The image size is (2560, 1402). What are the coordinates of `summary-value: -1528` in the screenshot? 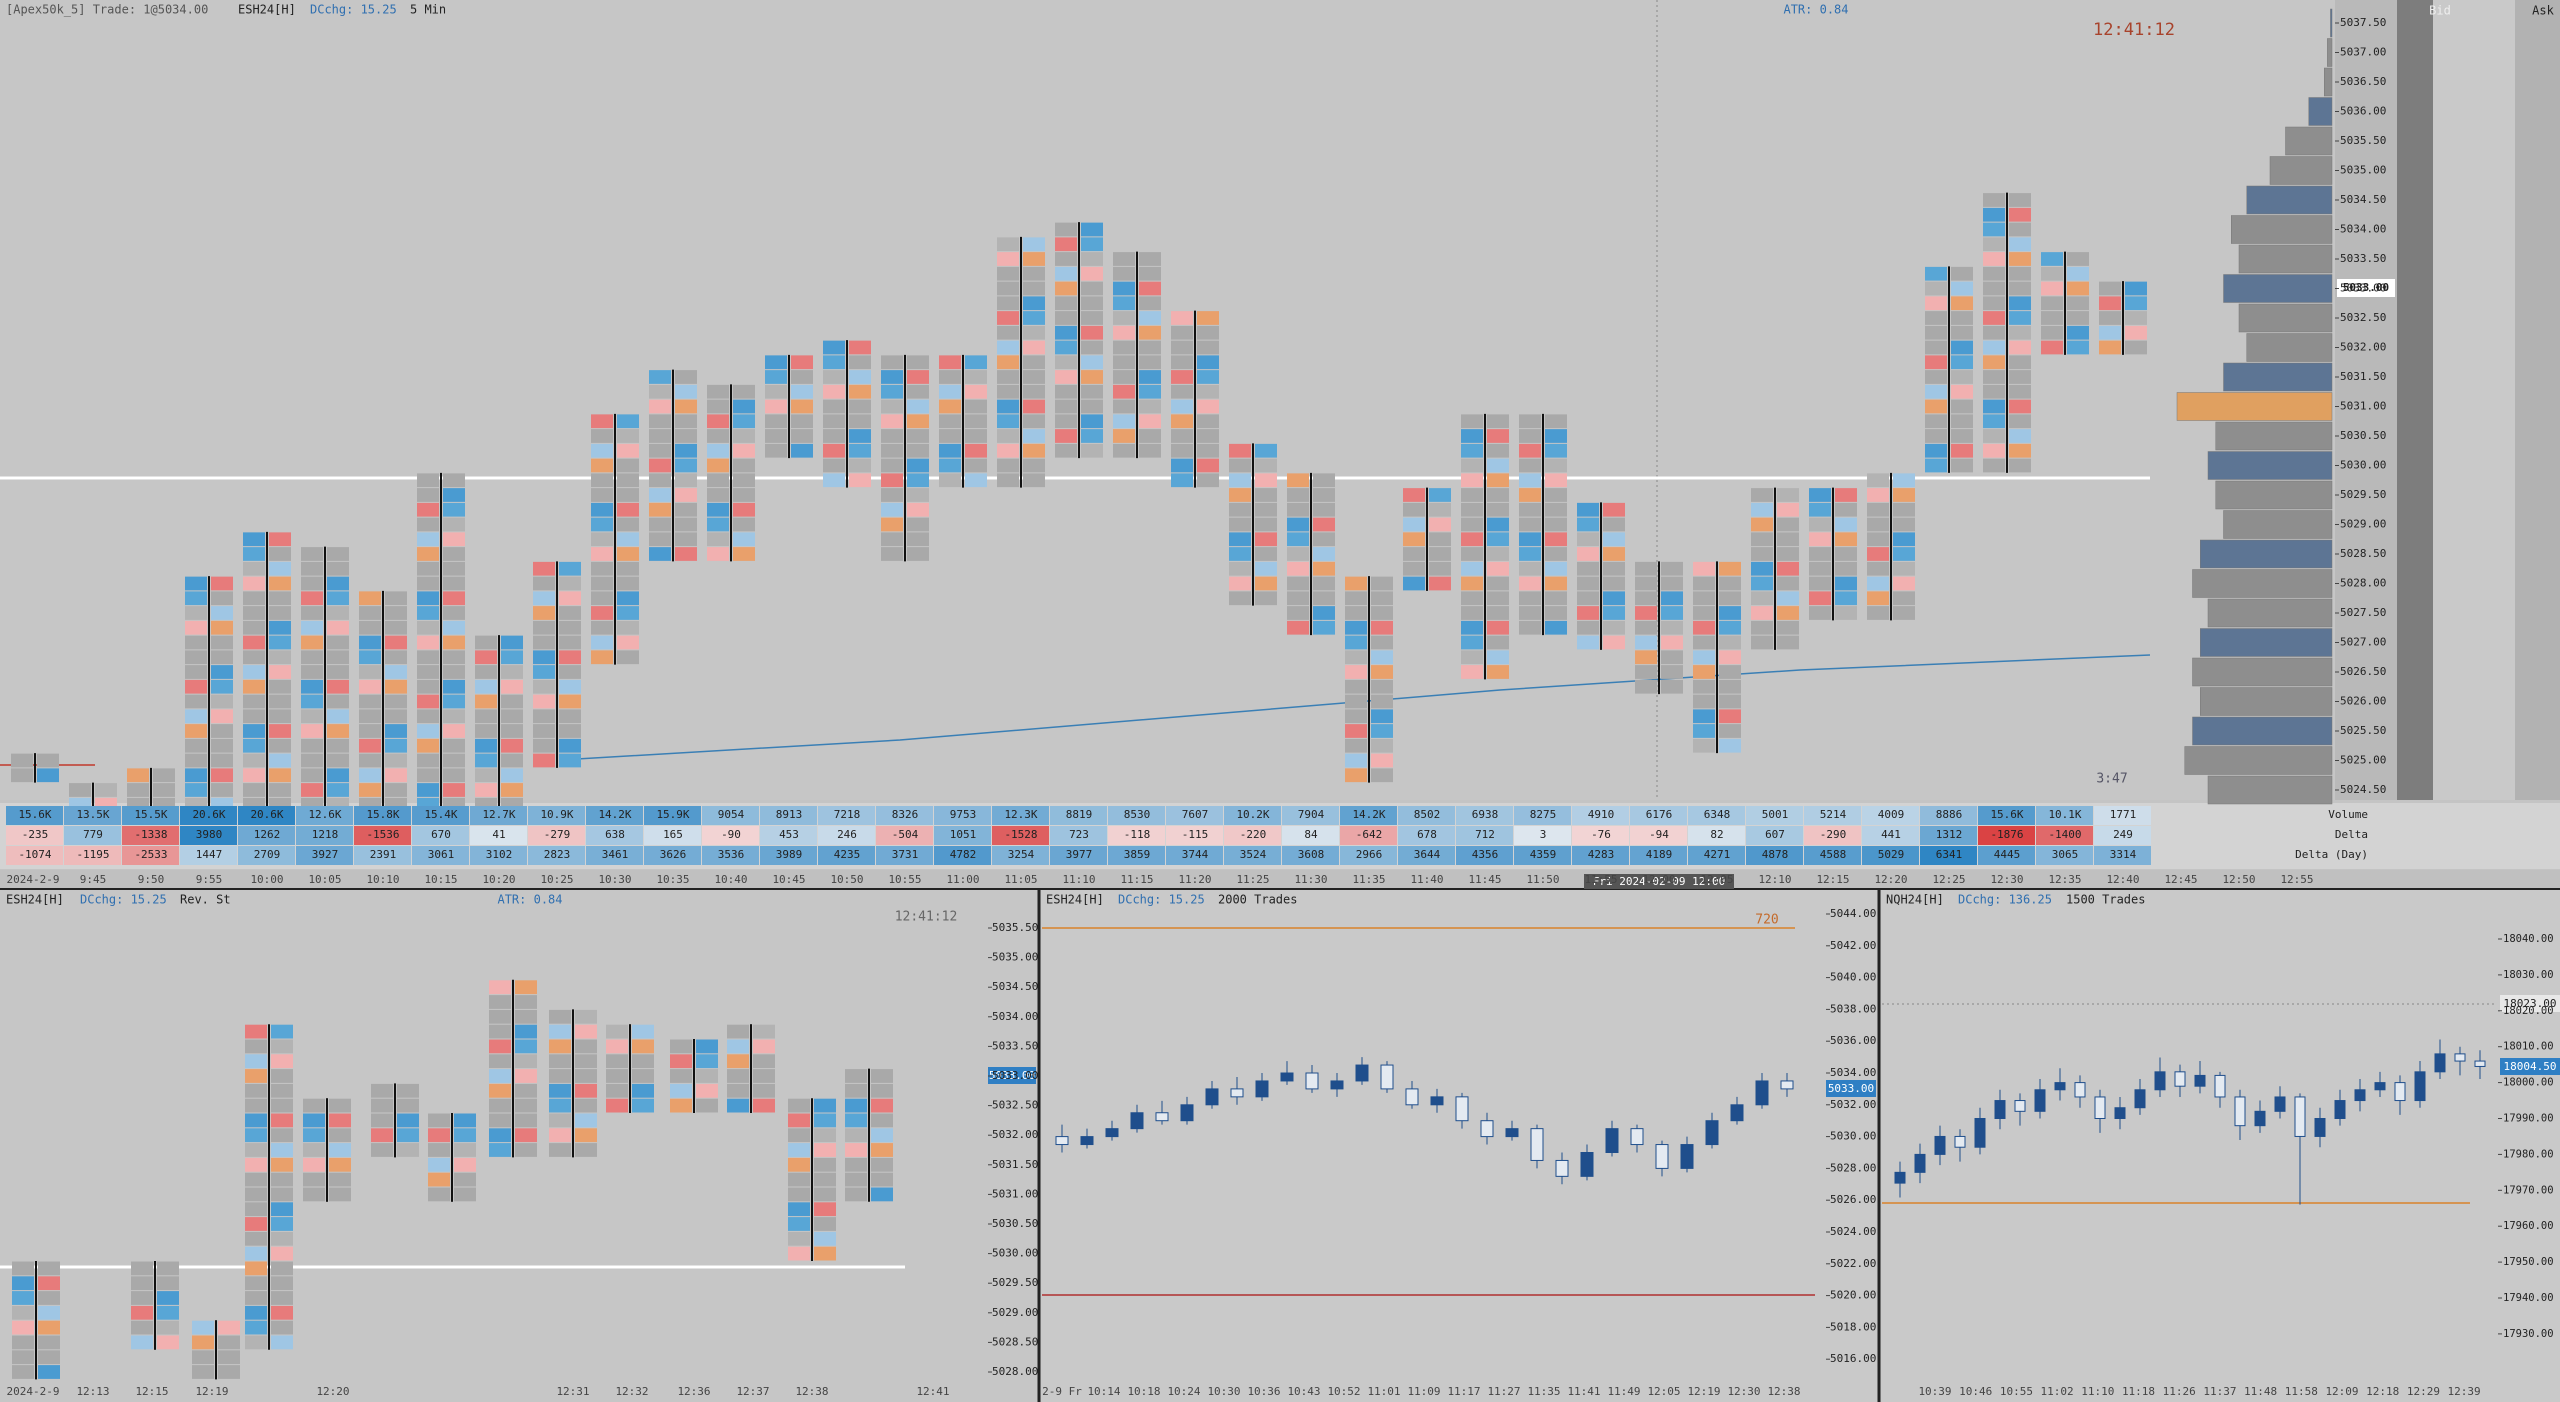 It's located at (1020, 834).